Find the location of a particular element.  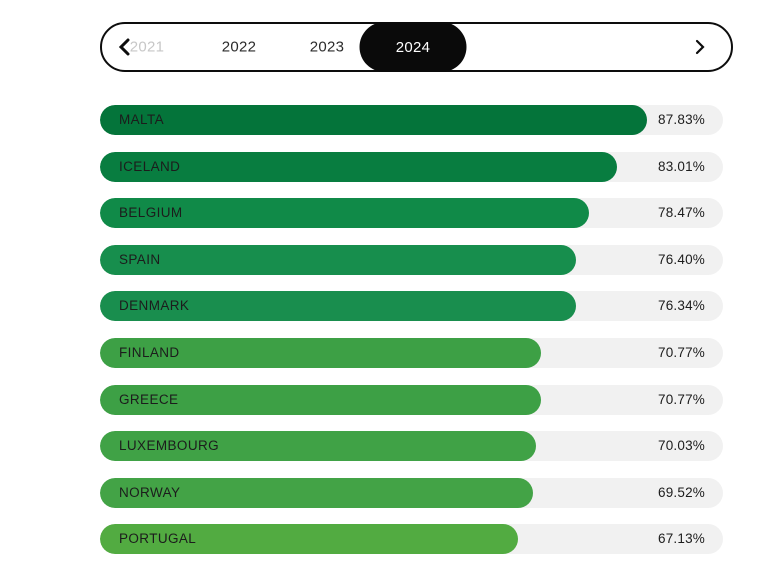

tab-2023: 2023 is located at coordinates (327, 47).